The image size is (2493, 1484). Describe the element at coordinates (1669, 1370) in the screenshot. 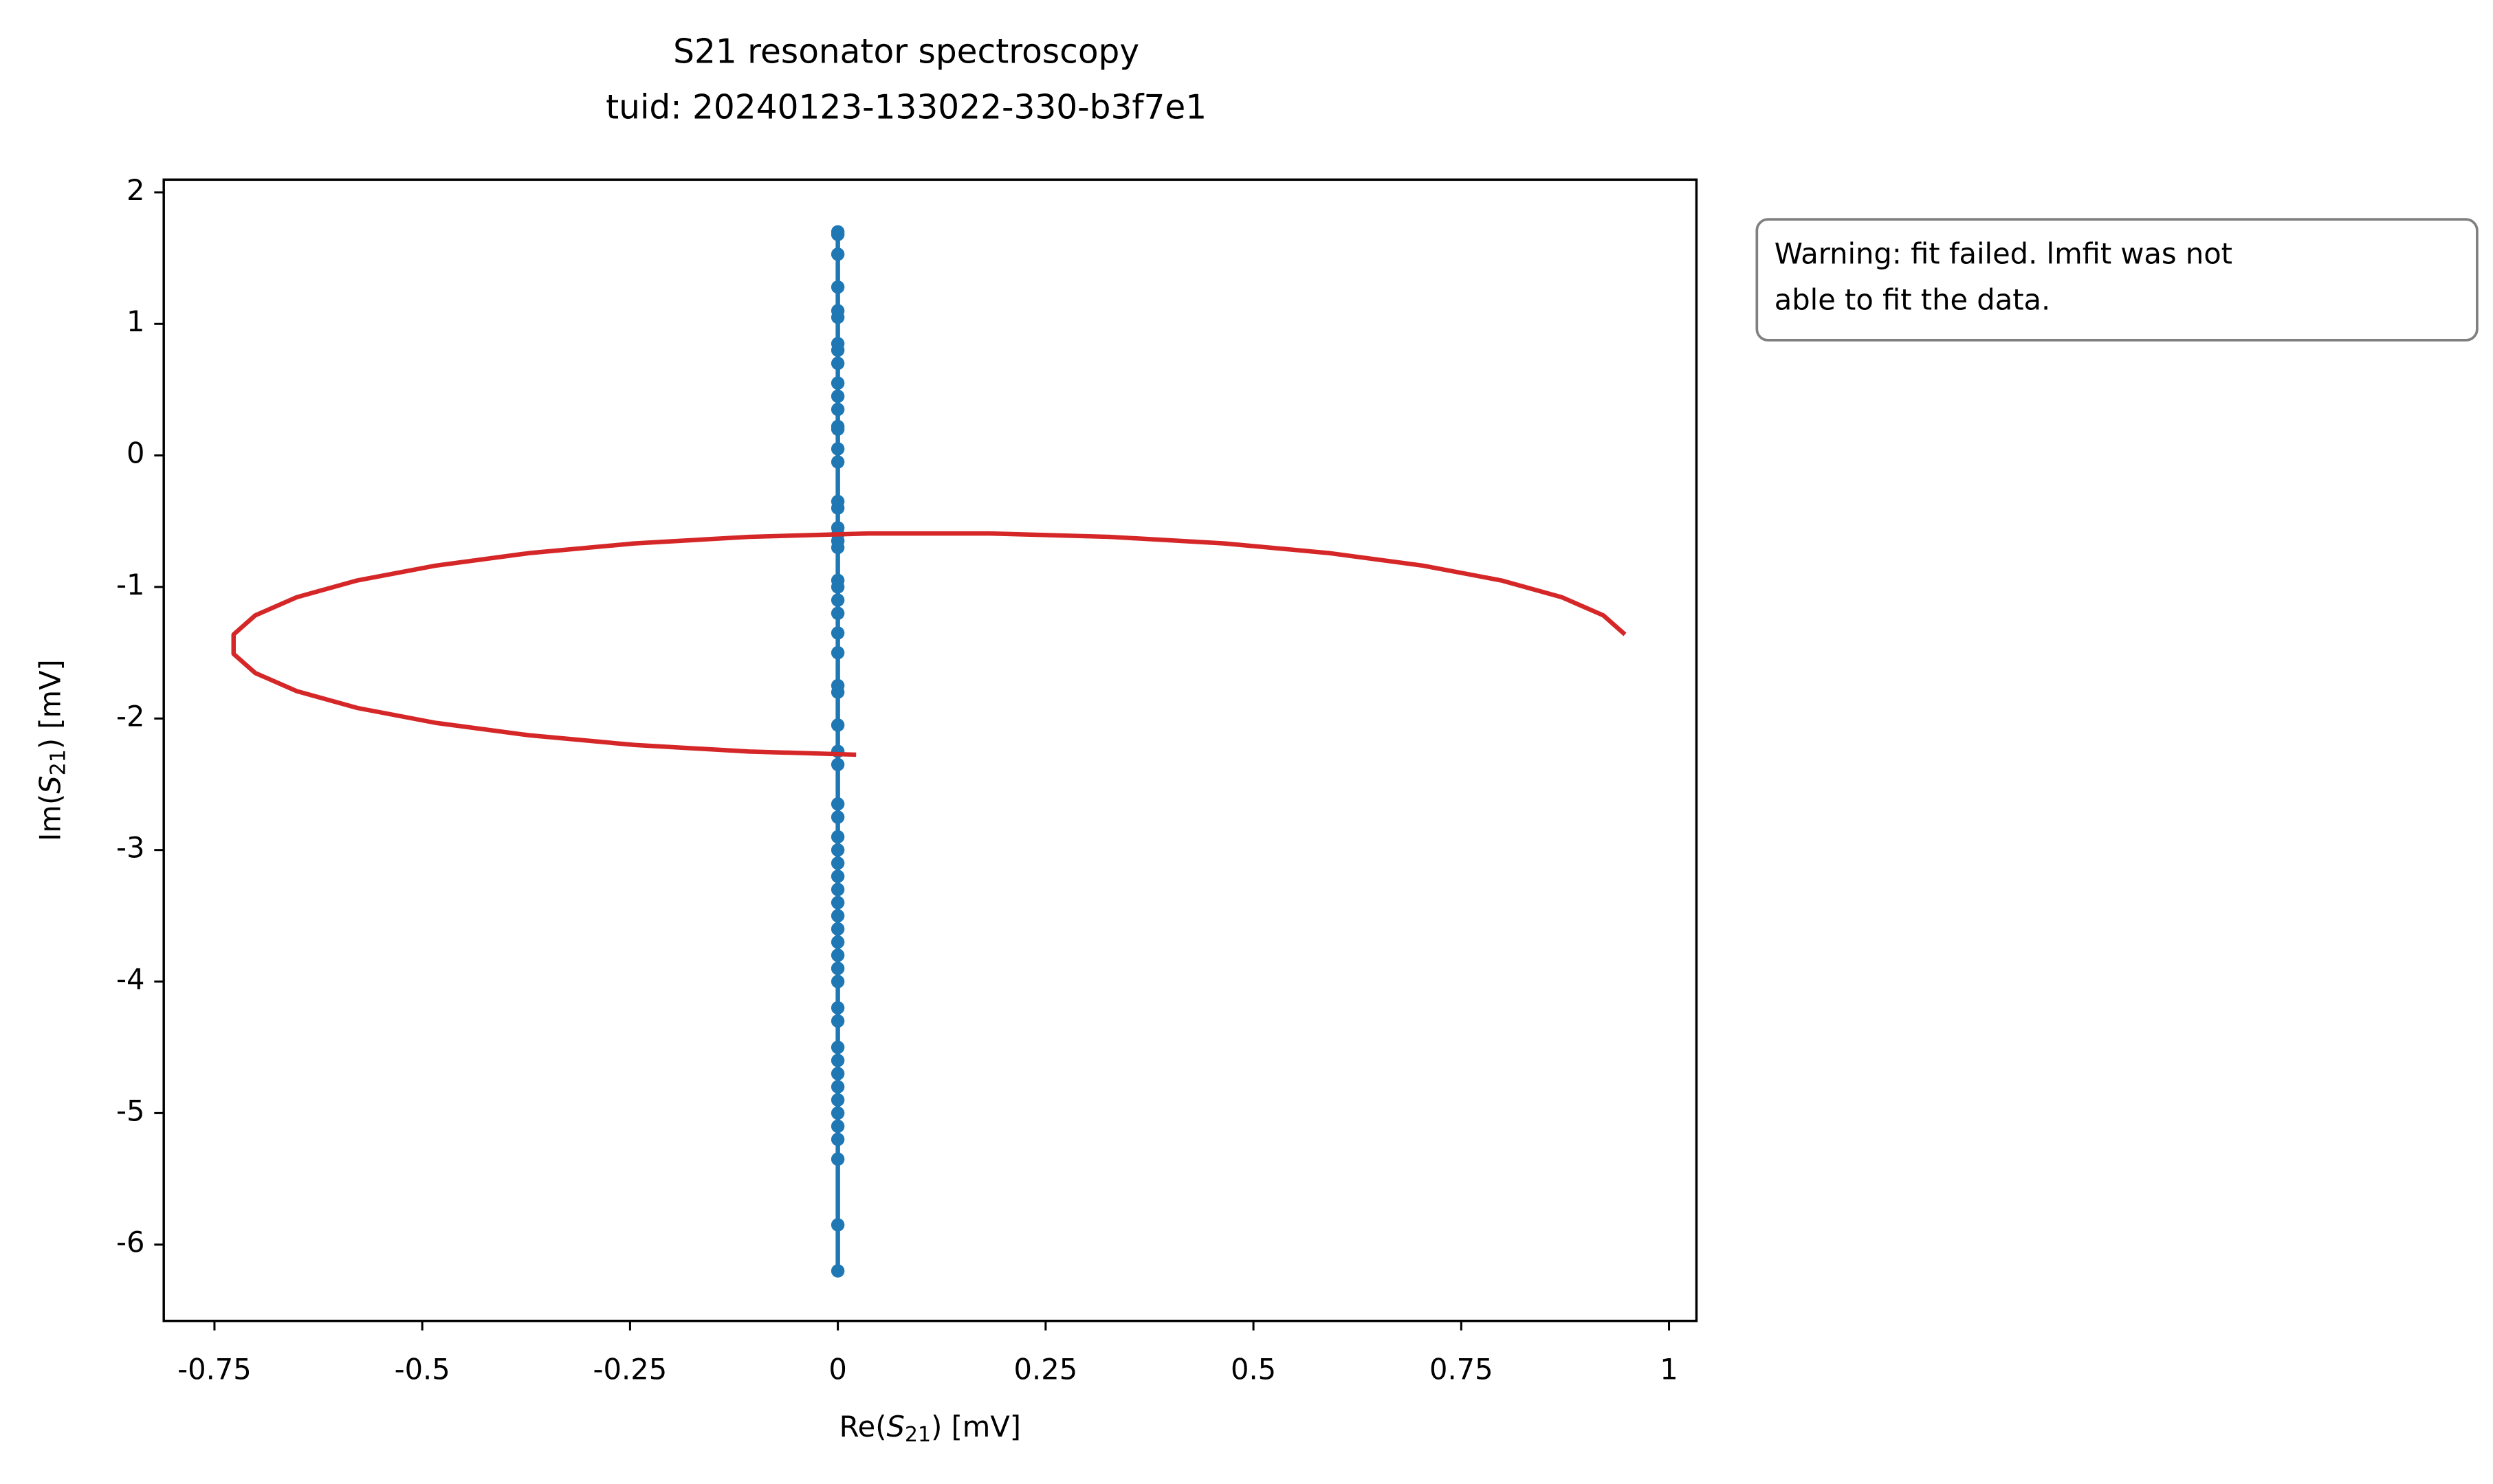

I see `x-tick-label: 1` at that location.